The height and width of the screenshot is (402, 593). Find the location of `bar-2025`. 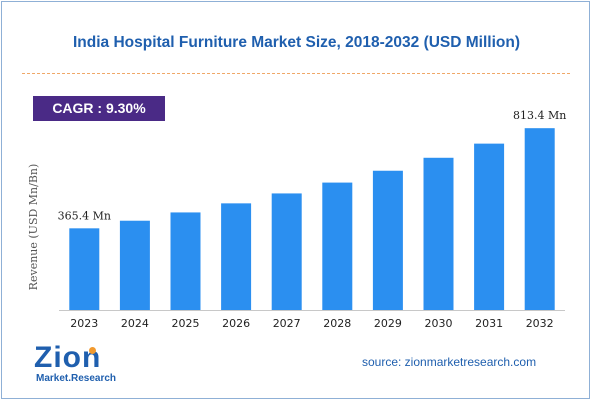

bar-2025 is located at coordinates (185, 261).